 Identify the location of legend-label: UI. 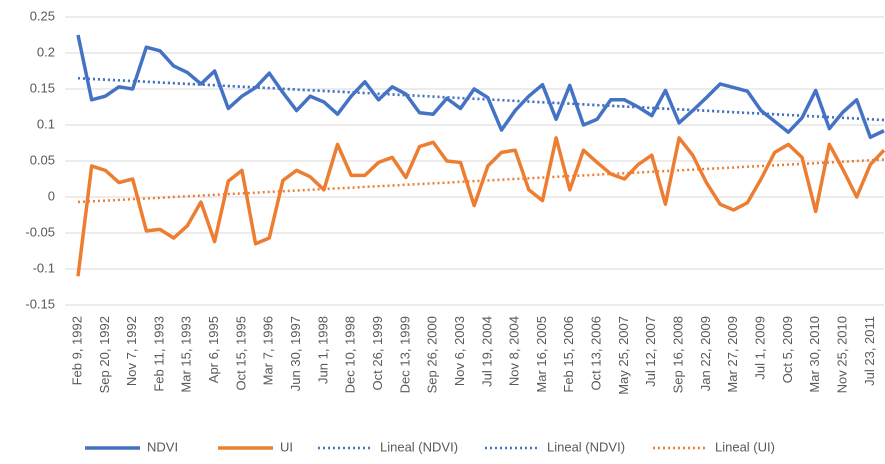
(286, 446).